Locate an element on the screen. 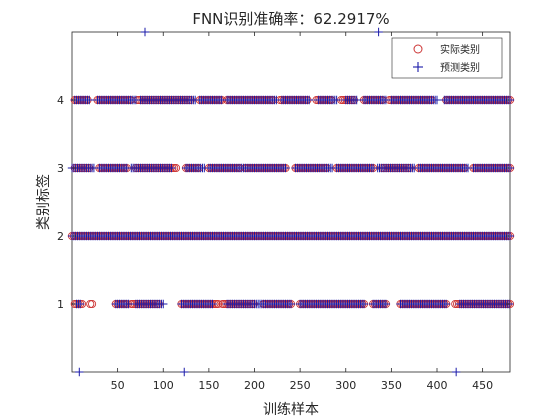  x-tick-label: 450 is located at coordinates (482, 385).